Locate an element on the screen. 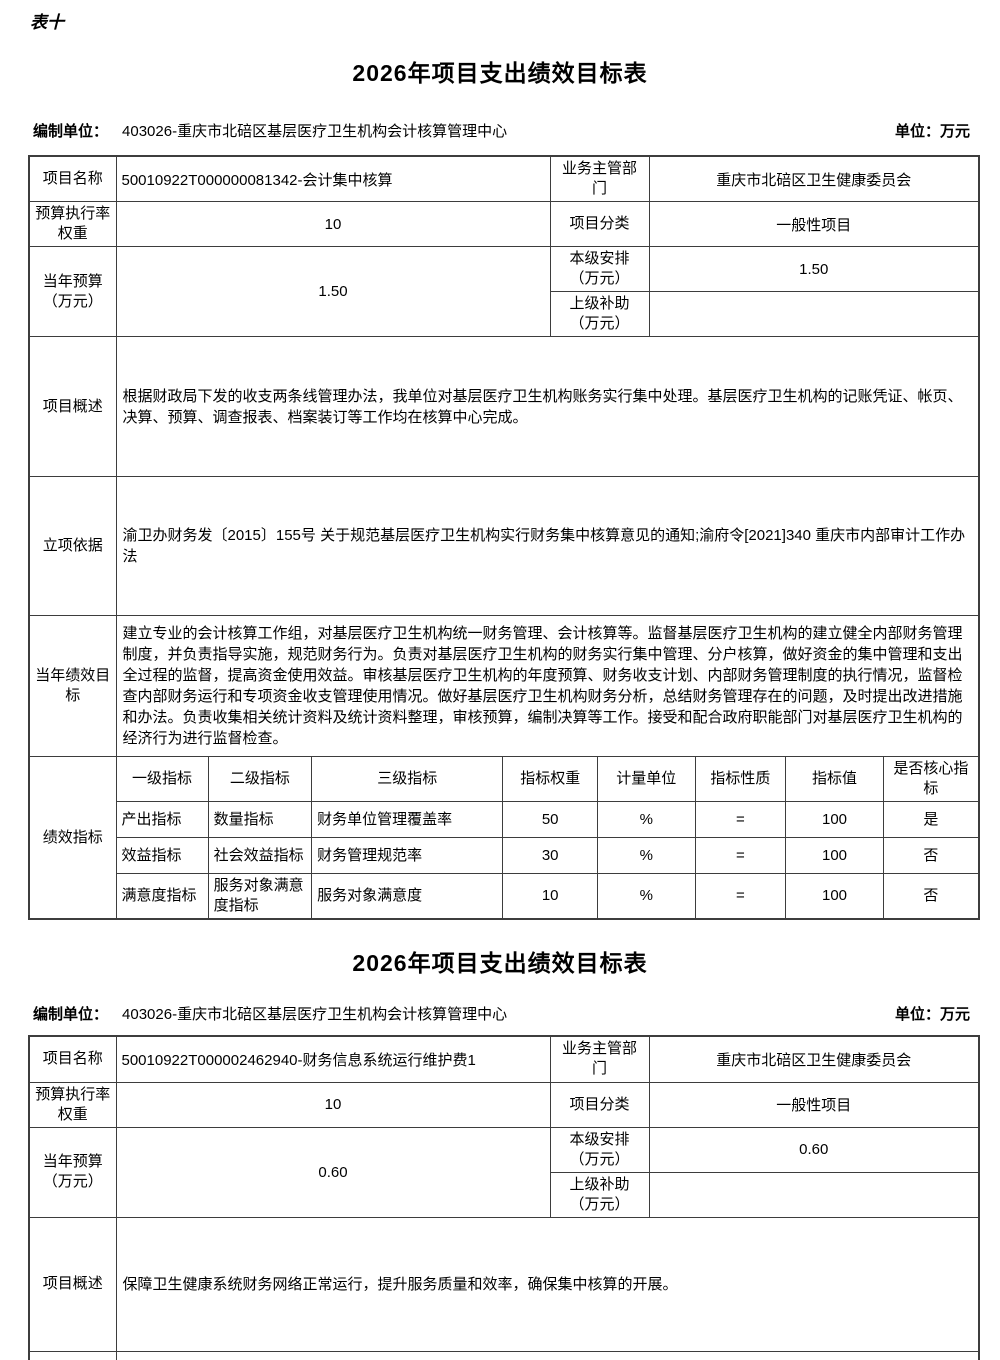 The height and width of the screenshot is (1360, 1000). clipped-row-label is located at coordinates (72, 1355).